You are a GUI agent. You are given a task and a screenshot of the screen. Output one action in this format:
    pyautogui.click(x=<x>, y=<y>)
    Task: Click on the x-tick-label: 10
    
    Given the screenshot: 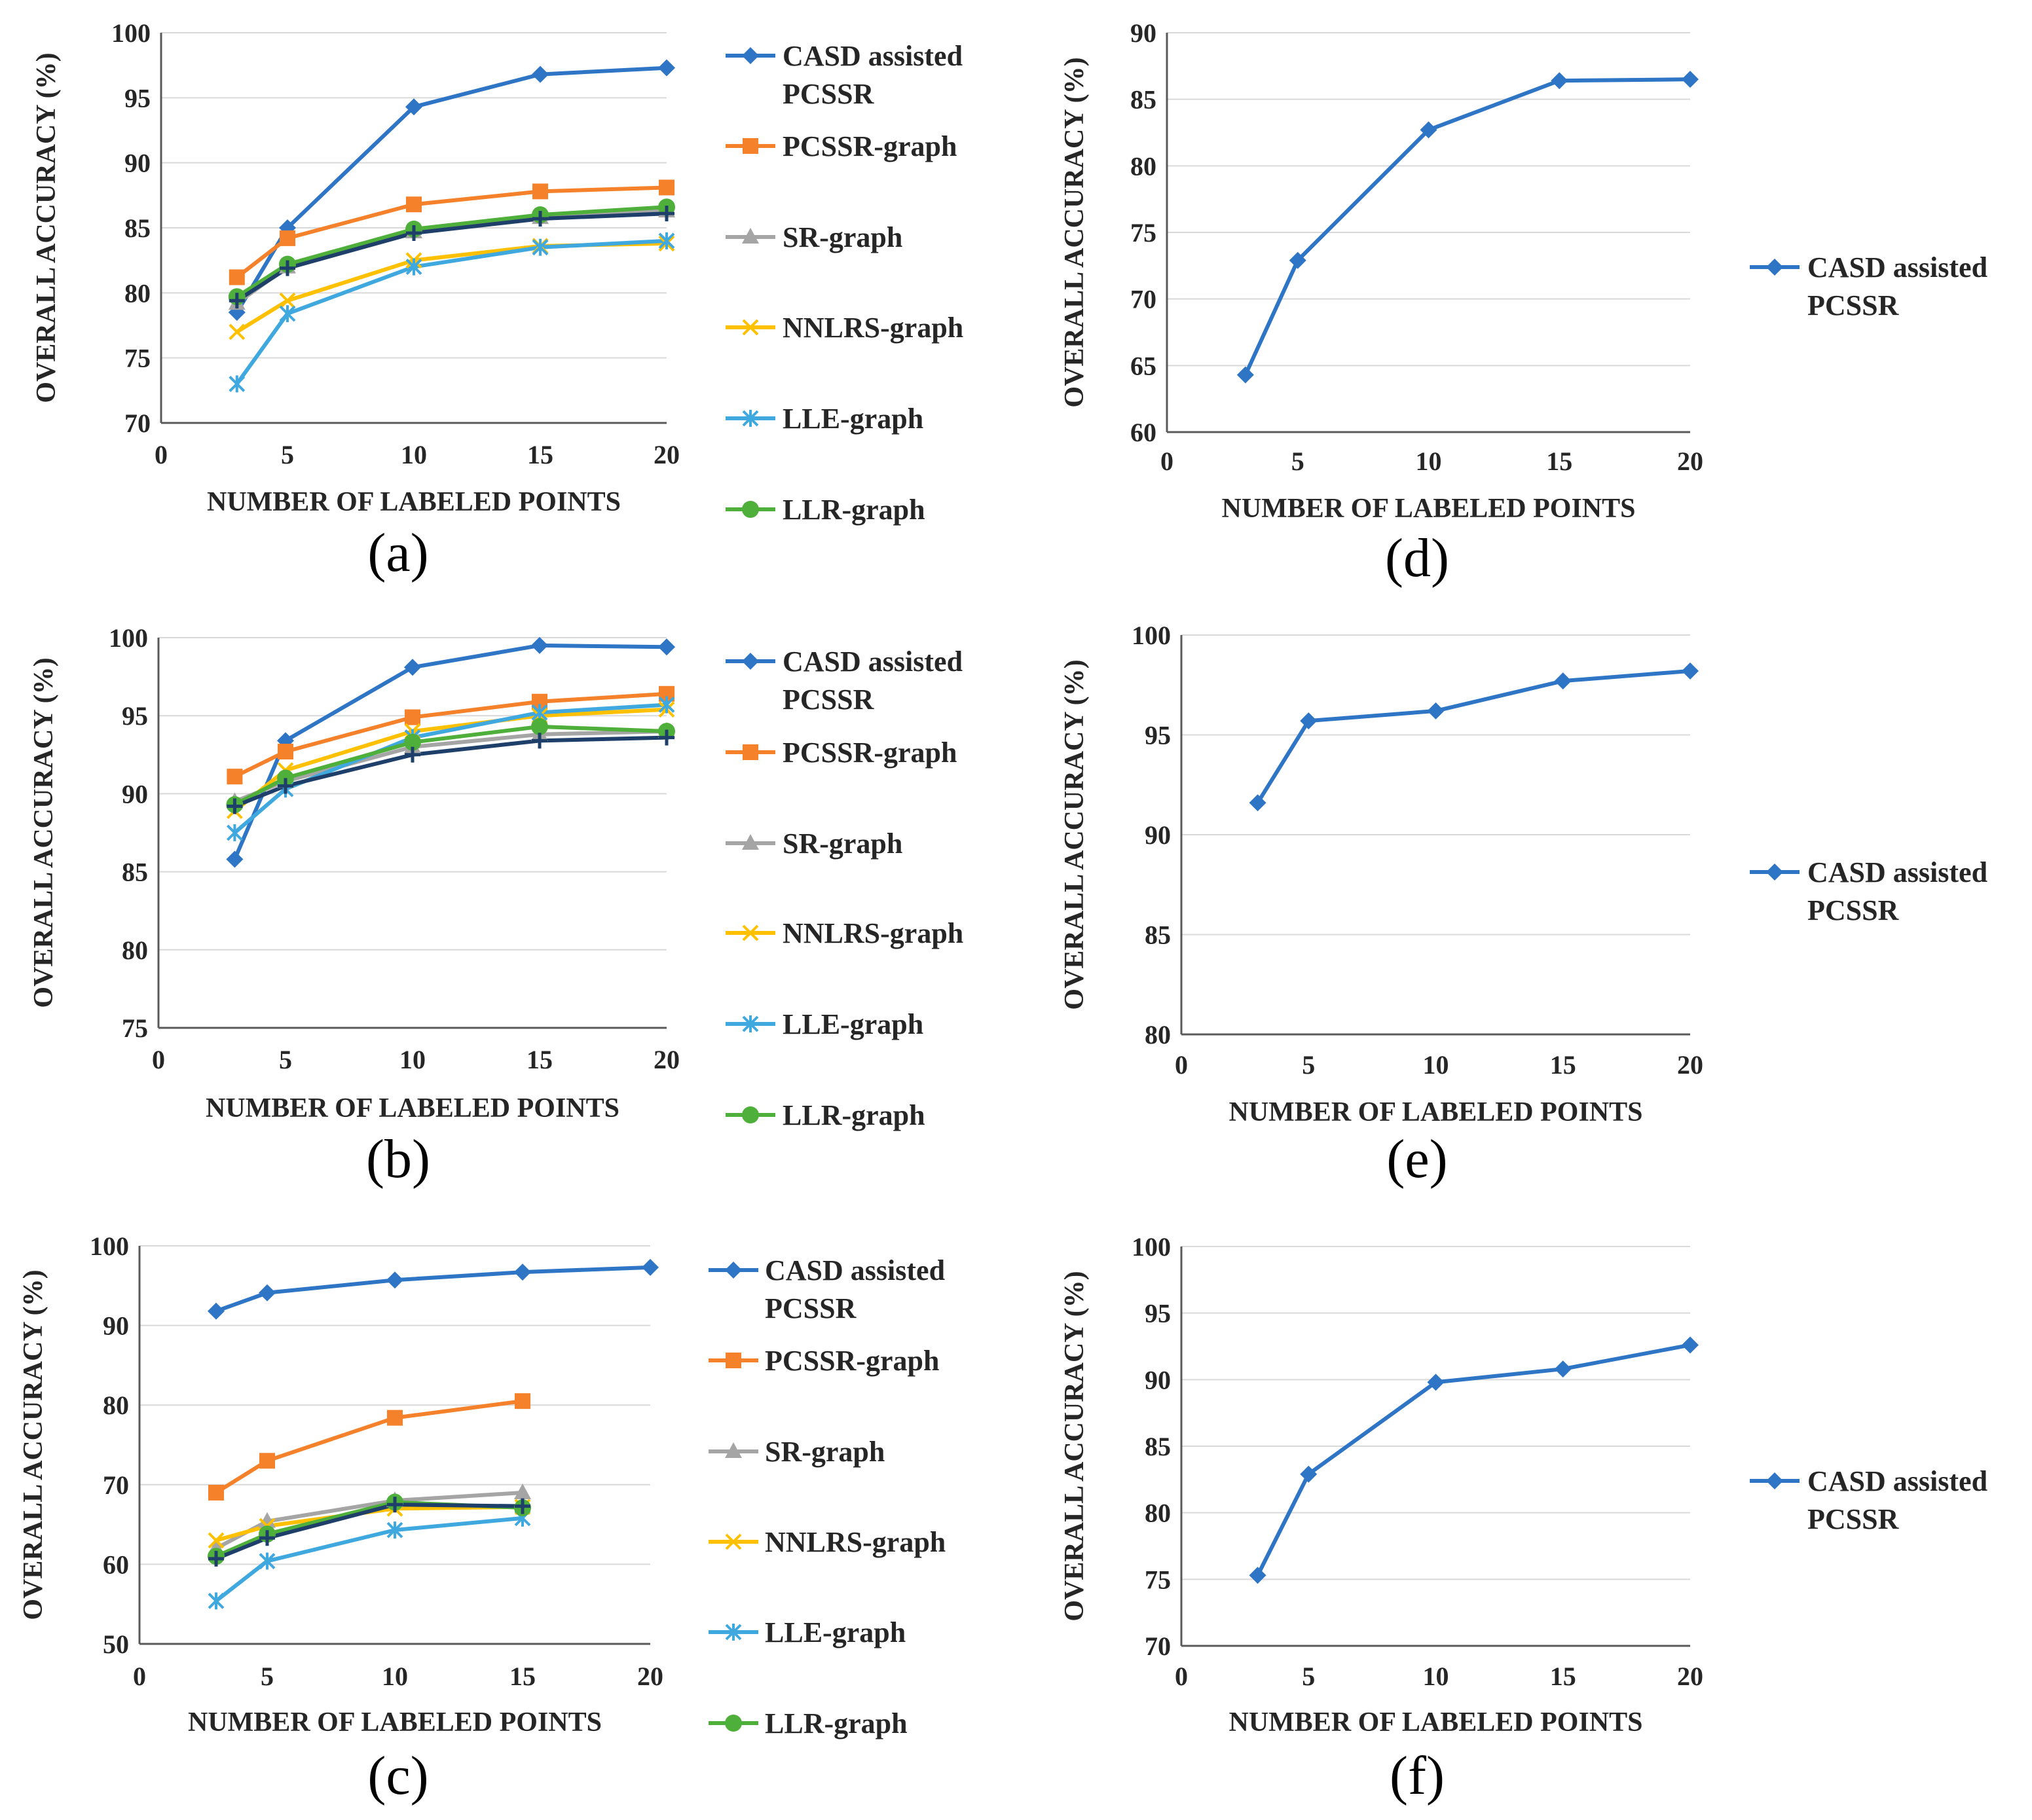 What is the action you would take?
    pyautogui.click(x=1436, y=1676)
    